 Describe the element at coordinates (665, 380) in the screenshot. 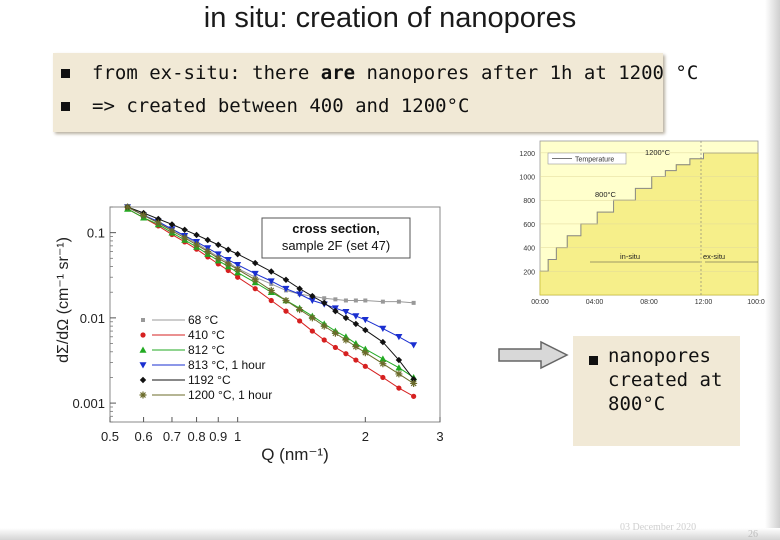

I see `conclusion-text: nanopores created at 800°C` at that location.